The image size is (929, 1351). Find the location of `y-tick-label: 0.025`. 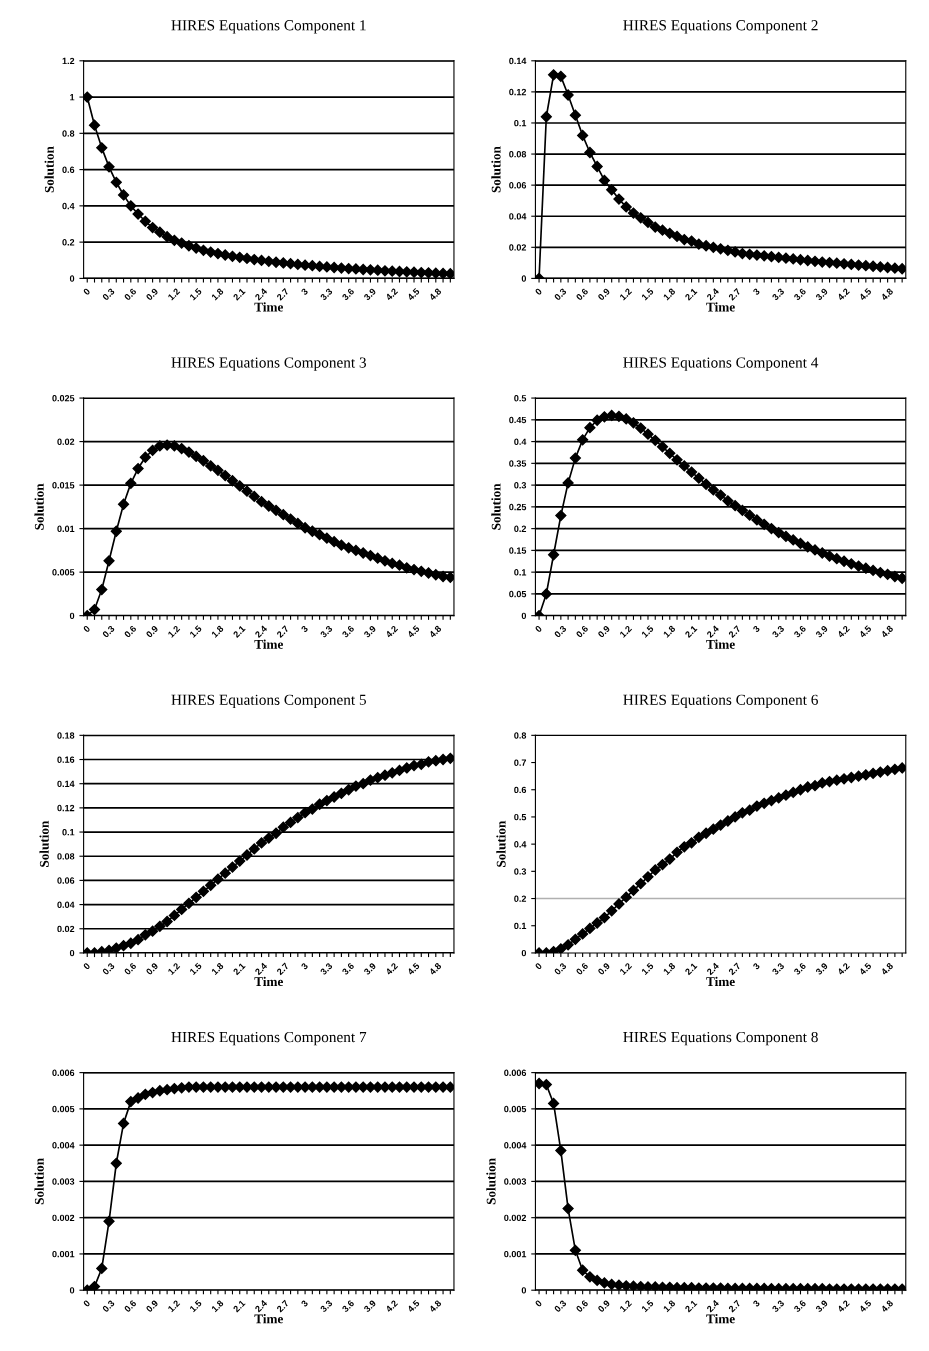

y-tick-label: 0.025 is located at coordinates (63, 398).